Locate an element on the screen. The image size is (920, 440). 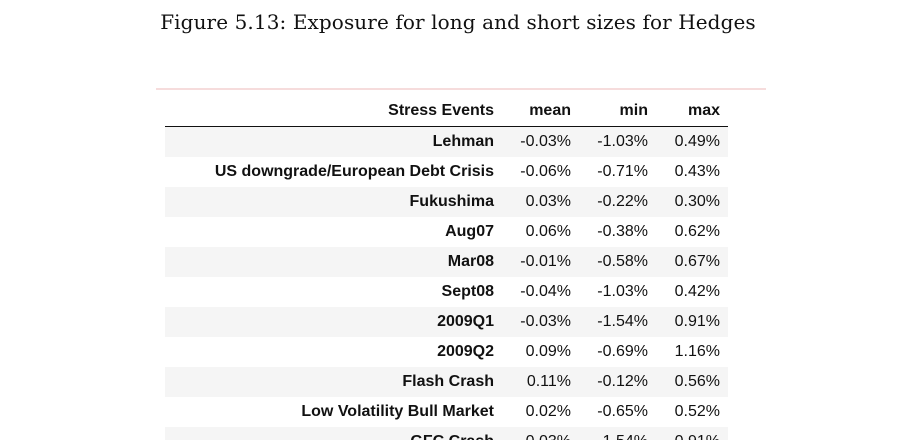
row-min: -0.69% is located at coordinates (622, 351).